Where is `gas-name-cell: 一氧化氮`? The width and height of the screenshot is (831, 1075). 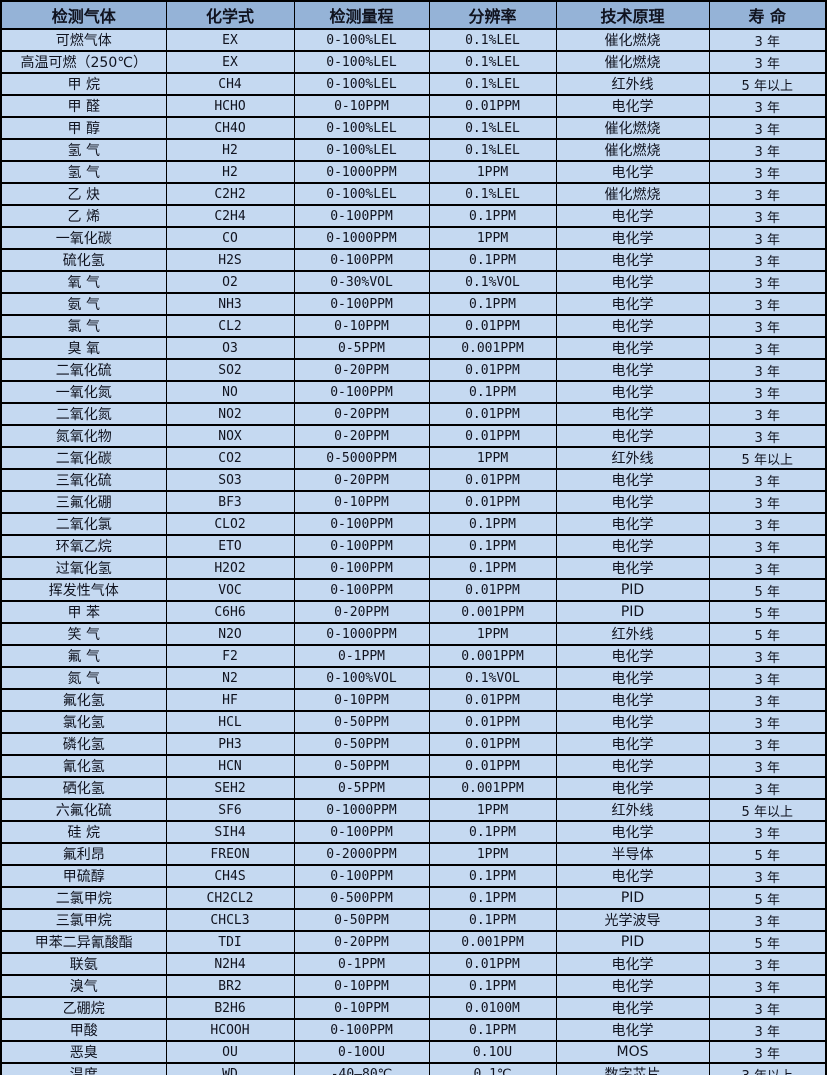 gas-name-cell: 一氧化氮 is located at coordinates (83, 392).